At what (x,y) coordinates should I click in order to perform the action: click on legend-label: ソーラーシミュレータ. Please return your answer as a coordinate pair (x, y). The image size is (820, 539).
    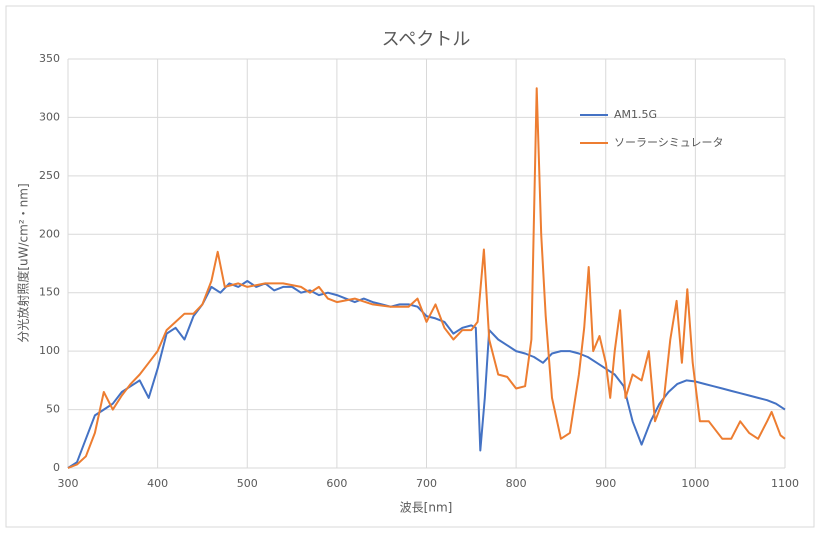
    Looking at the image, I should click on (669, 142).